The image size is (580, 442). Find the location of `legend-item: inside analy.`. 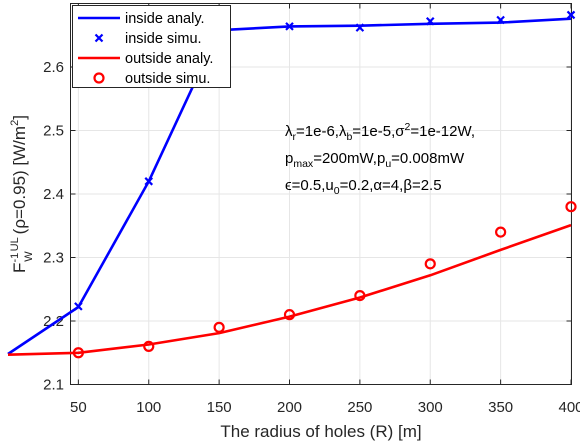

legend-item: inside analy. is located at coordinates (141, 19).